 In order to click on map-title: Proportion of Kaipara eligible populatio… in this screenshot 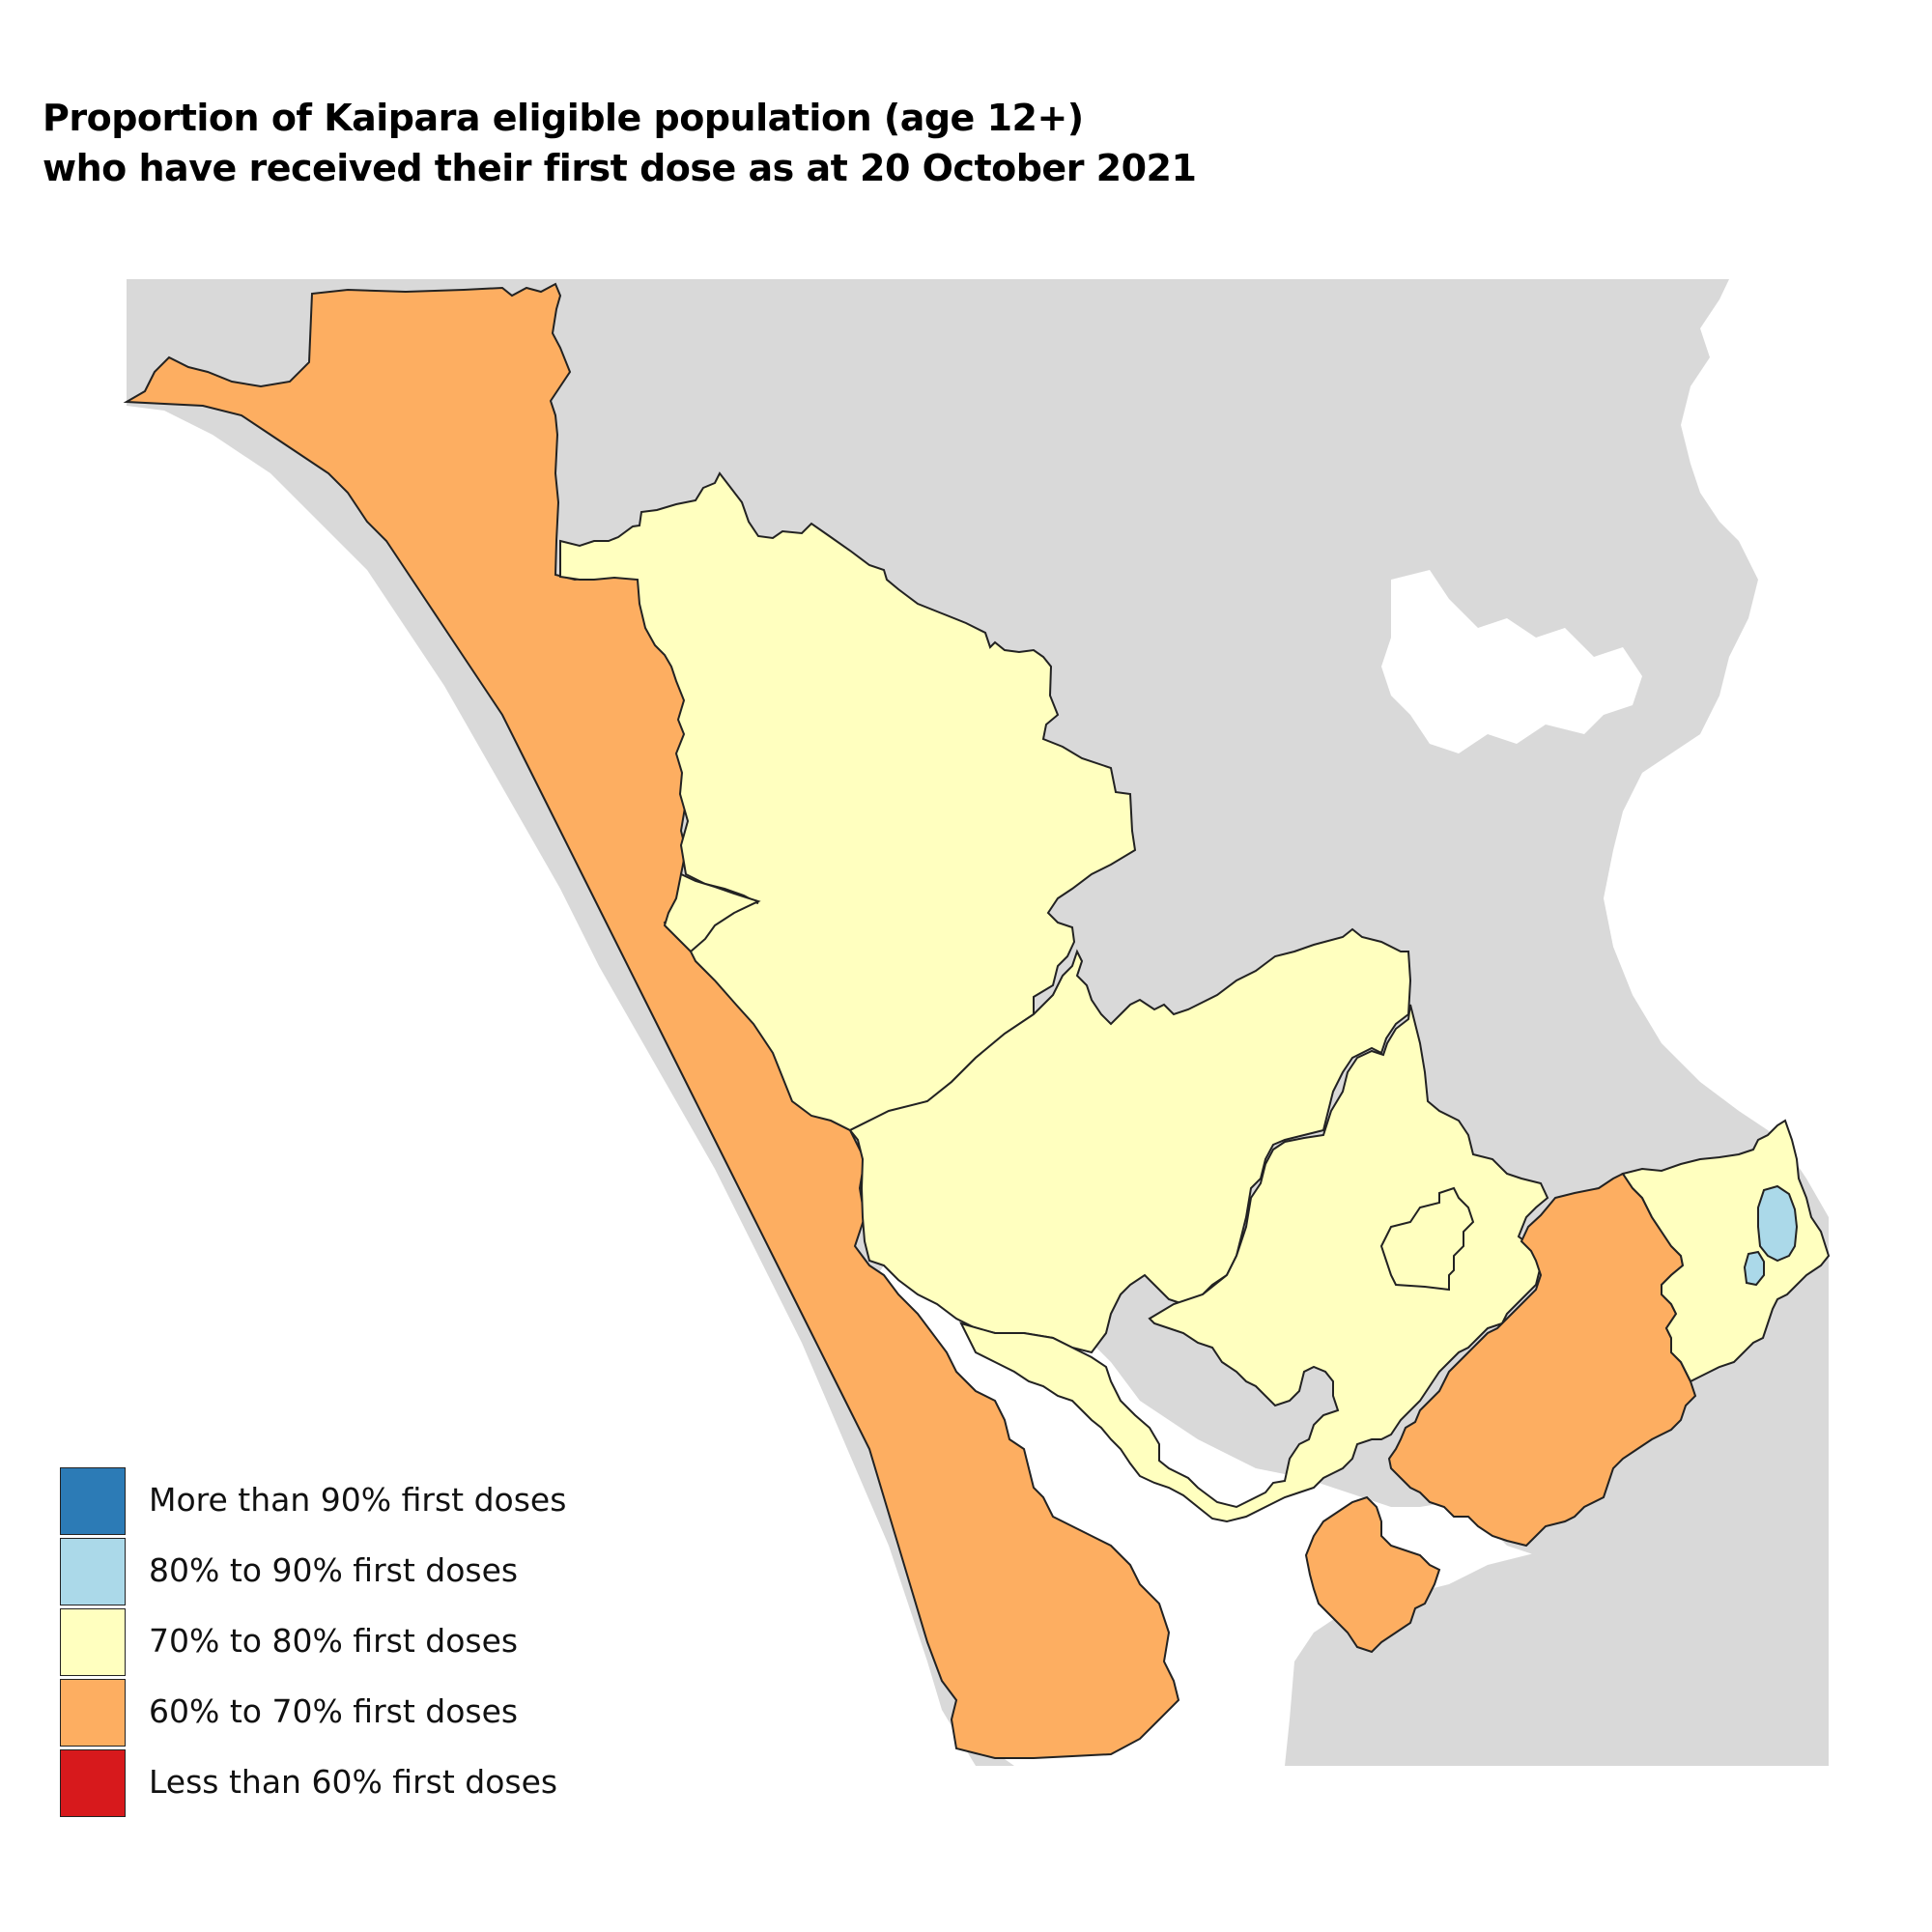, I will do `click(620, 143)`.